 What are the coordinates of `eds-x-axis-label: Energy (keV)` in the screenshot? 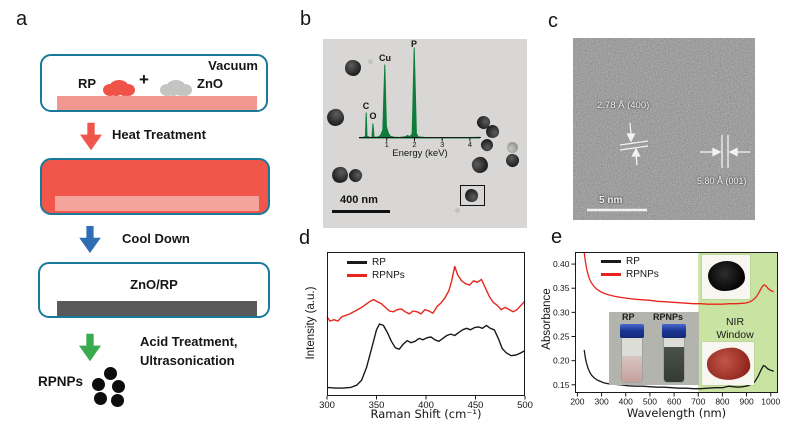 It's located at (420, 153).